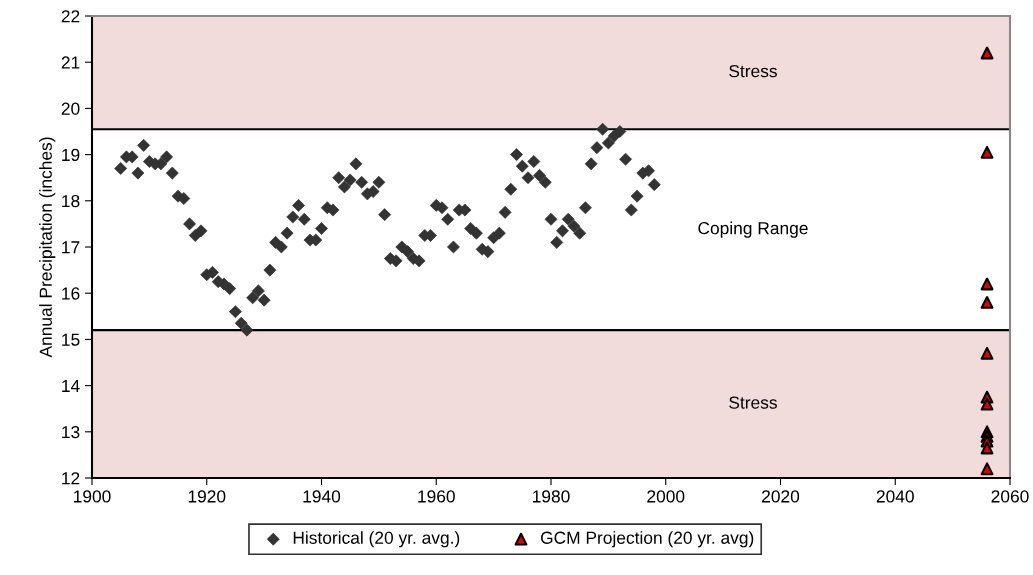 This screenshot has width=1033, height=575. Describe the element at coordinates (71, 385) in the screenshot. I see `y-tick-label: 14` at that location.